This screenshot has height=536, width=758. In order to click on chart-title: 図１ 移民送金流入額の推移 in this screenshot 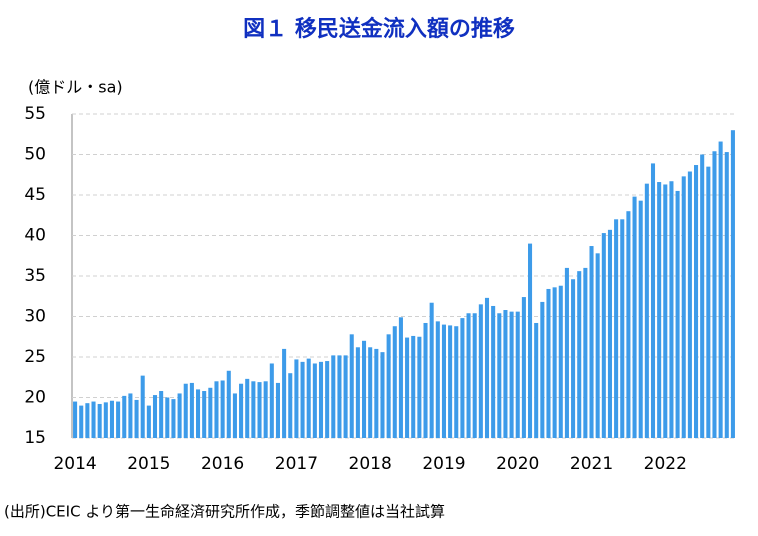, I will do `click(379, 29)`.